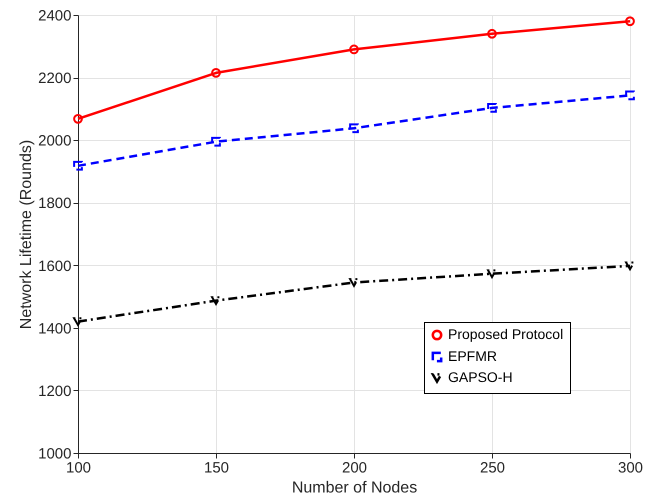 Image resolution: width=647 pixels, height=504 pixels. I want to click on legend-label: GAPSO-H, so click(480, 377).